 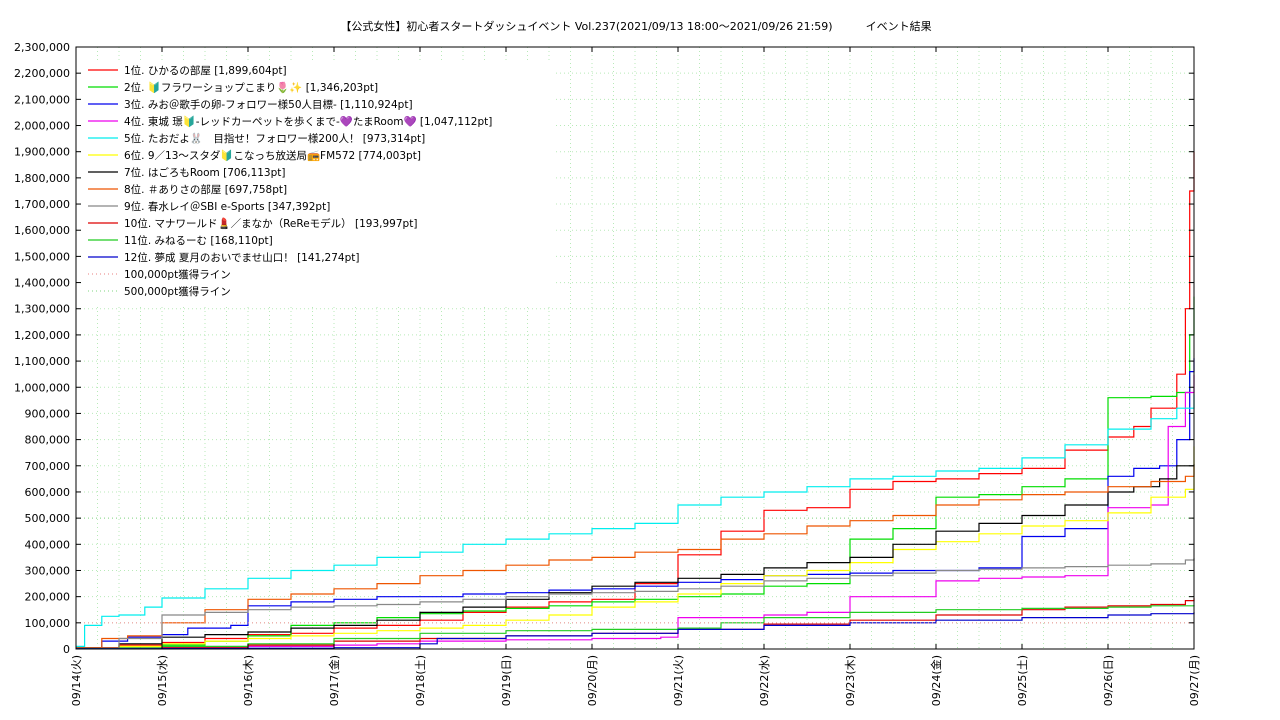 What do you see at coordinates (251, 87) in the screenshot?
I see `legend-entry: 2位. 🔰フラワーショップこまり🌷✨ [1,346,203pt]` at bounding box center [251, 87].